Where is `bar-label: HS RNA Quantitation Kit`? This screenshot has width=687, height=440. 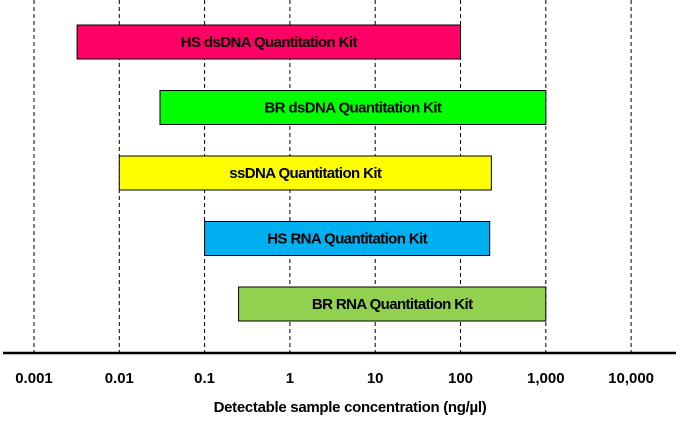 bar-label: HS RNA Quantitation Kit is located at coordinates (347, 239).